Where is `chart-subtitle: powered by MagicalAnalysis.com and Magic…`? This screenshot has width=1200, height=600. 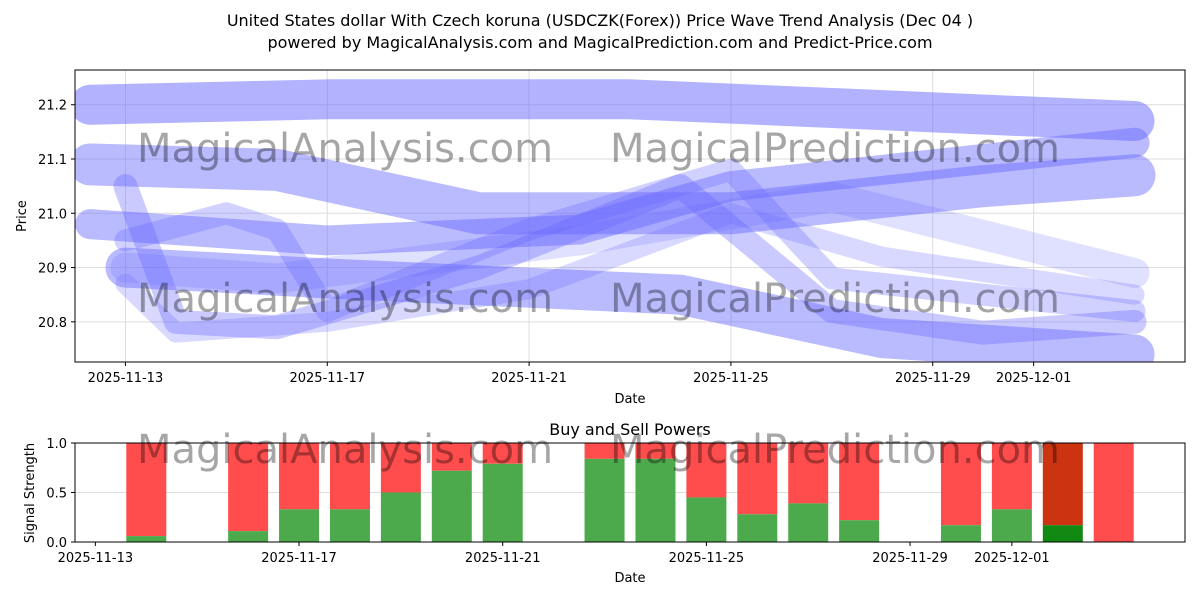 chart-subtitle: powered by MagicalAnalysis.com and Magic… is located at coordinates (599, 42).